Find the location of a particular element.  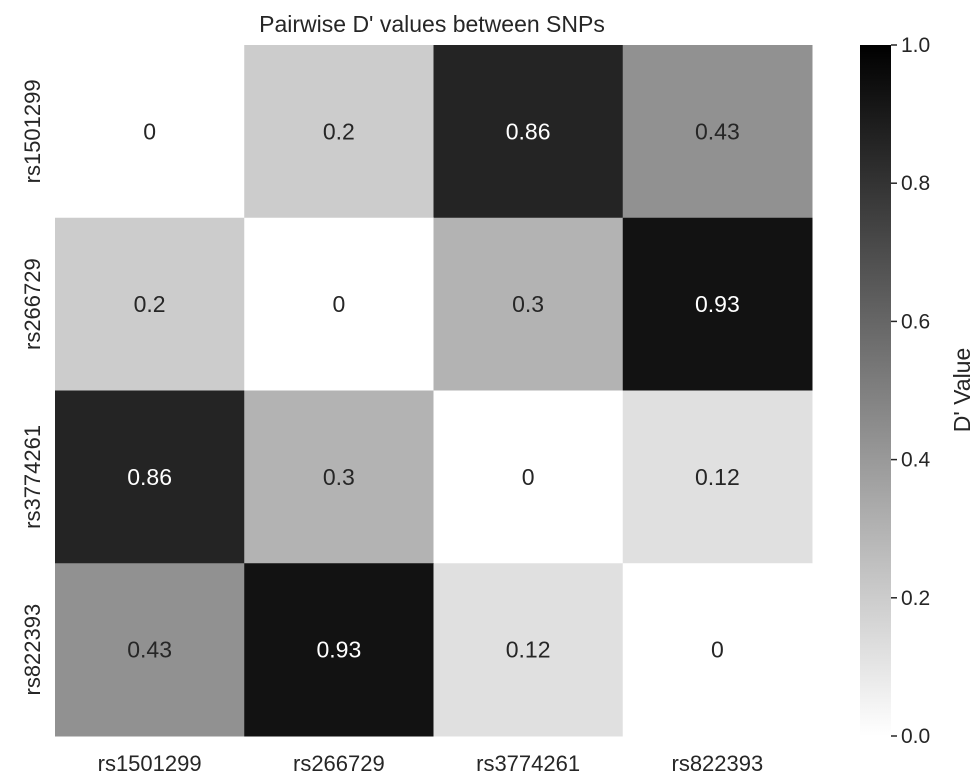

colorbar-gradient is located at coordinates (875, 390).